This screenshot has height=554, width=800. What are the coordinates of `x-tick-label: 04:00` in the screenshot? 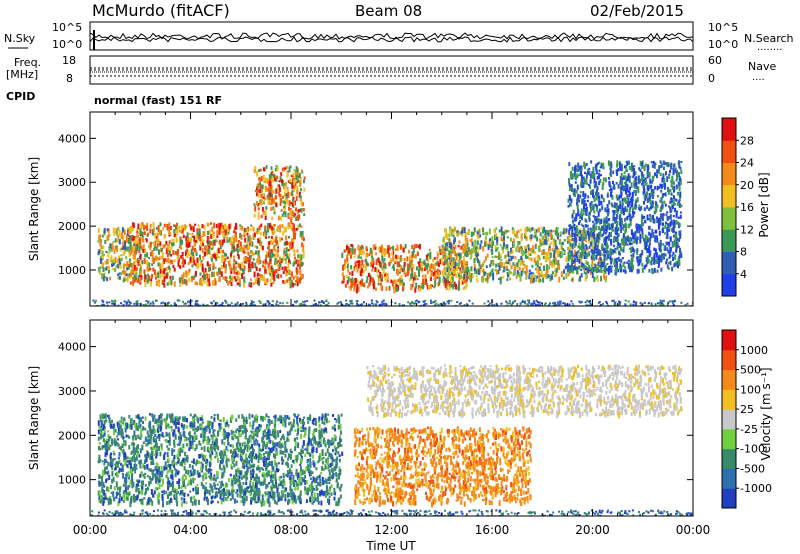 It's located at (190, 530).